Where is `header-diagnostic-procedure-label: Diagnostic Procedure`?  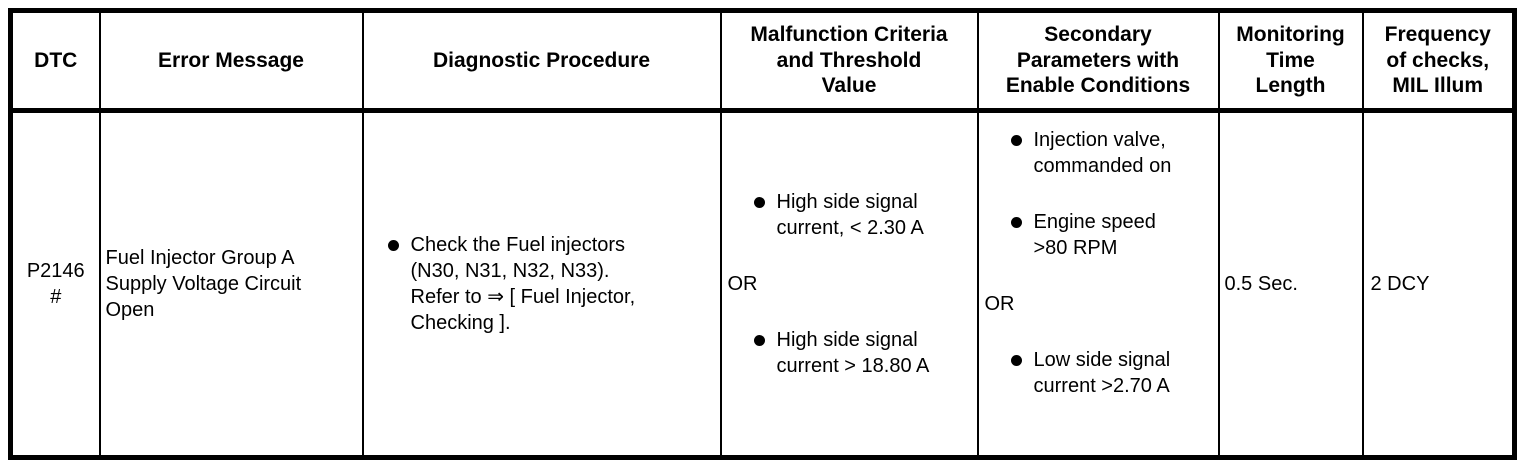 header-diagnostic-procedure-label: Diagnostic Procedure is located at coordinates (541, 60).